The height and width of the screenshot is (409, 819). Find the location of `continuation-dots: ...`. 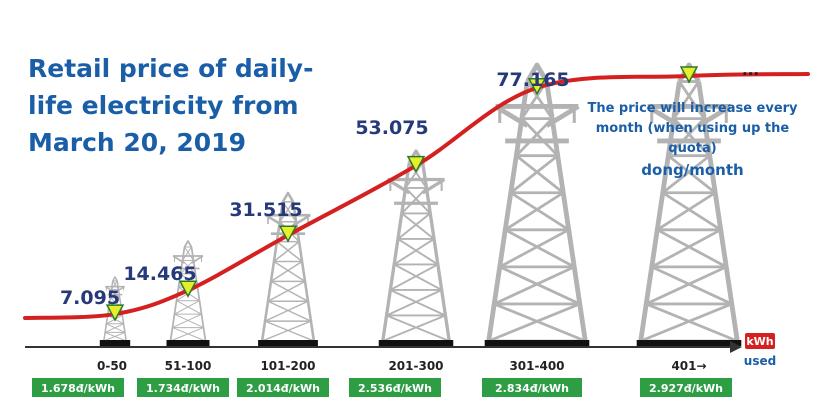

continuation-dots: ... is located at coordinates (750, 70).